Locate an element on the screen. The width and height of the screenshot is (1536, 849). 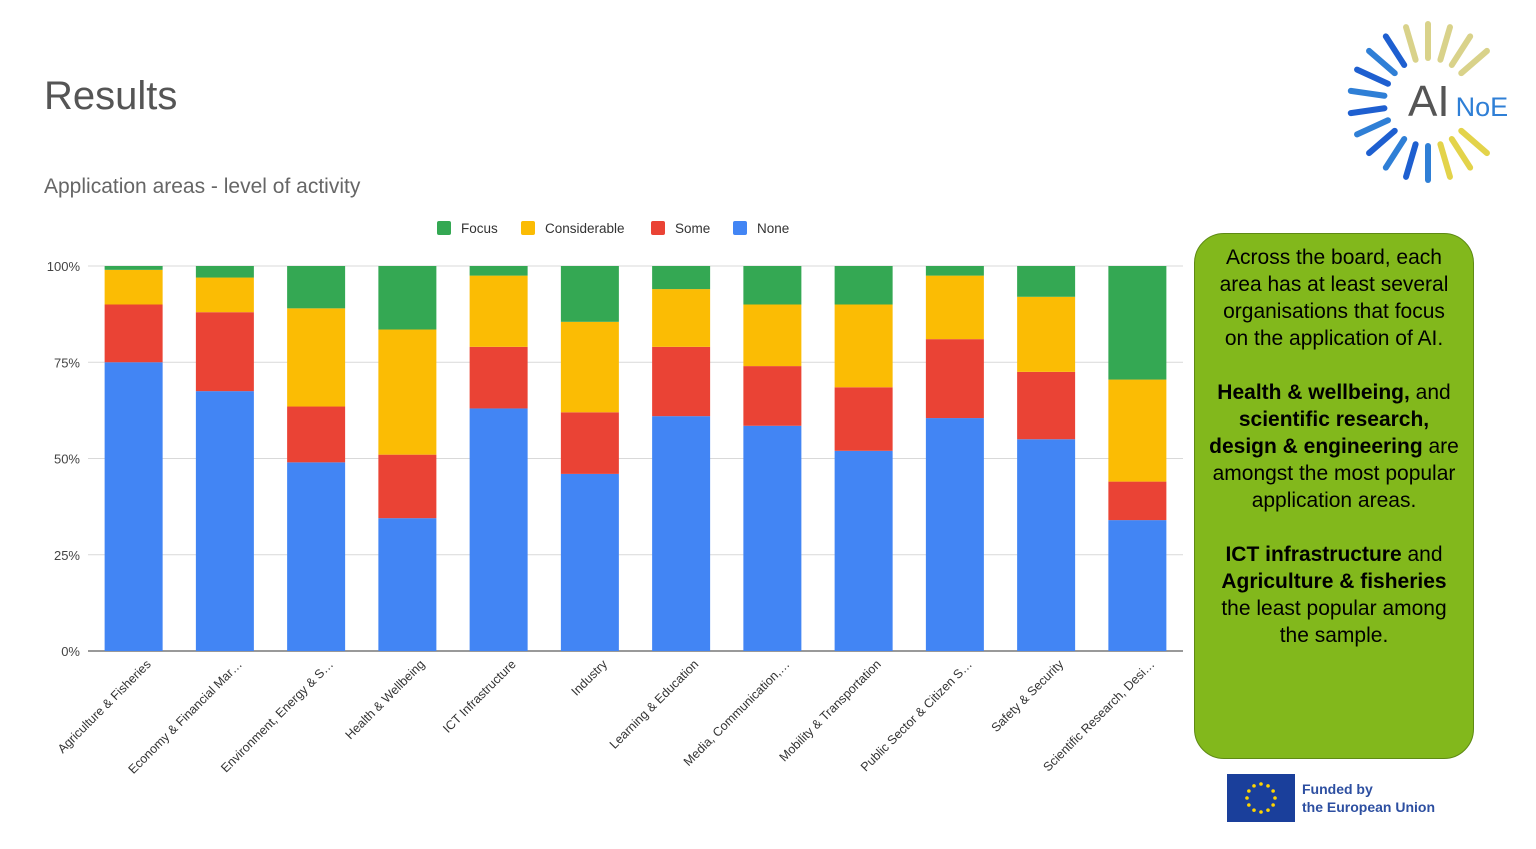
chart-title: Application areas - level of activity is located at coordinates (202, 186).